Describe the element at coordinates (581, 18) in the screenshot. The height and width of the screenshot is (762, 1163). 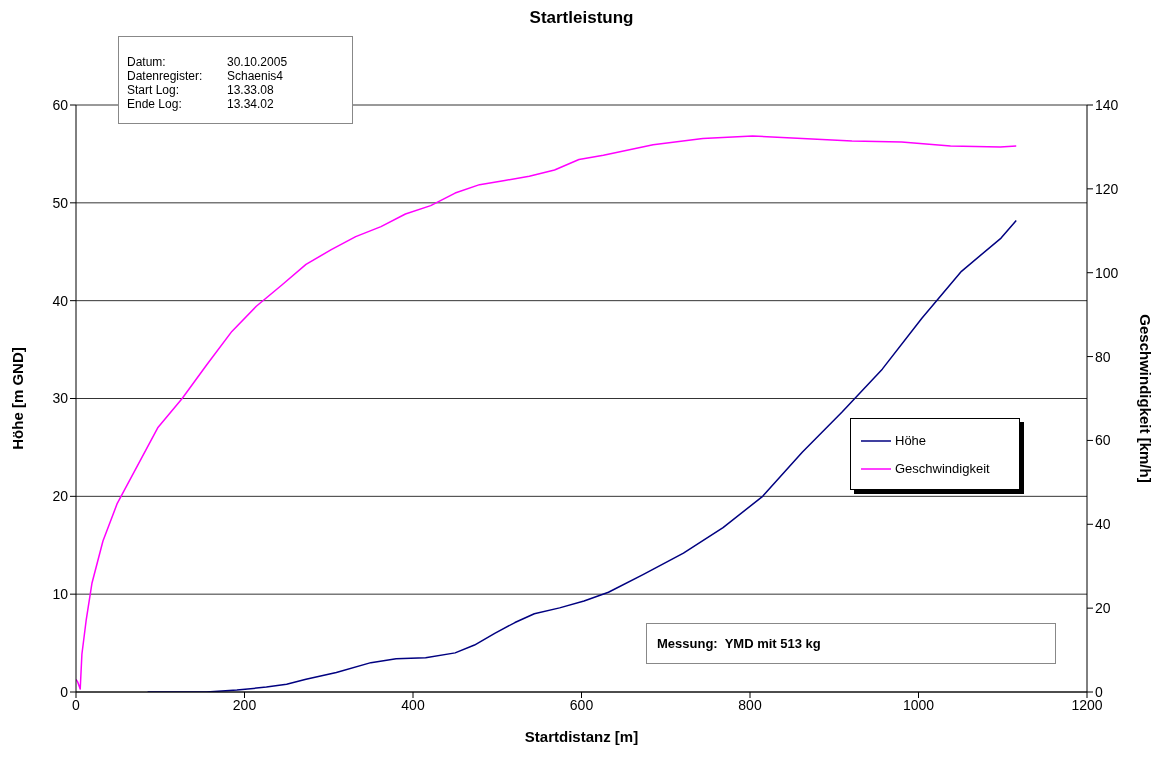
I see `chart-title: Startleistung` at that location.